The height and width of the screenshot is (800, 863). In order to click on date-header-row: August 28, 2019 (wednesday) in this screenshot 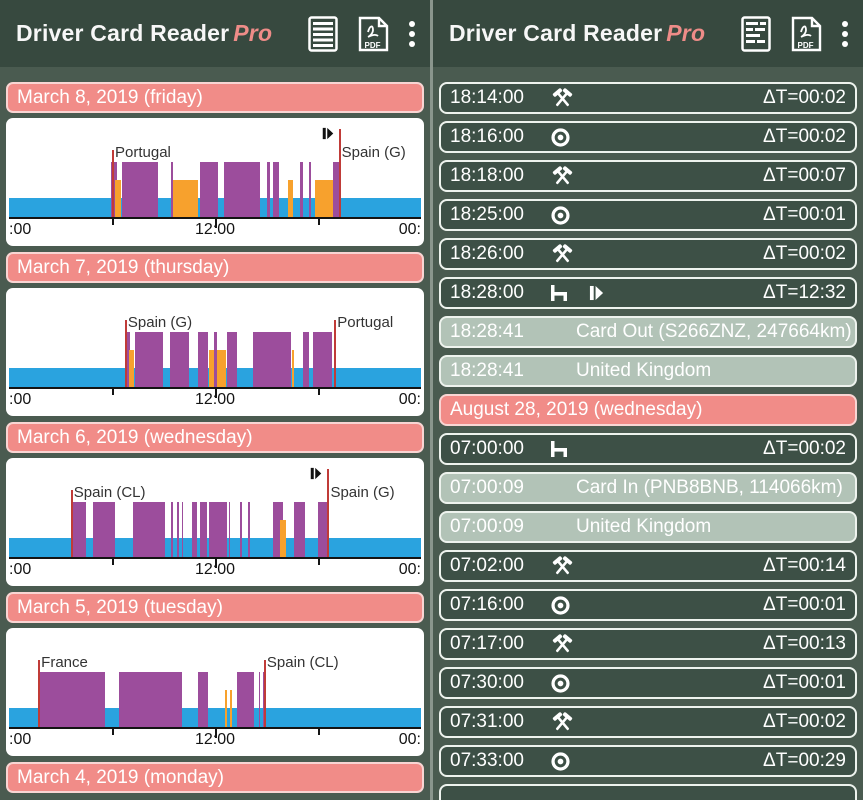, I will do `click(648, 410)`.